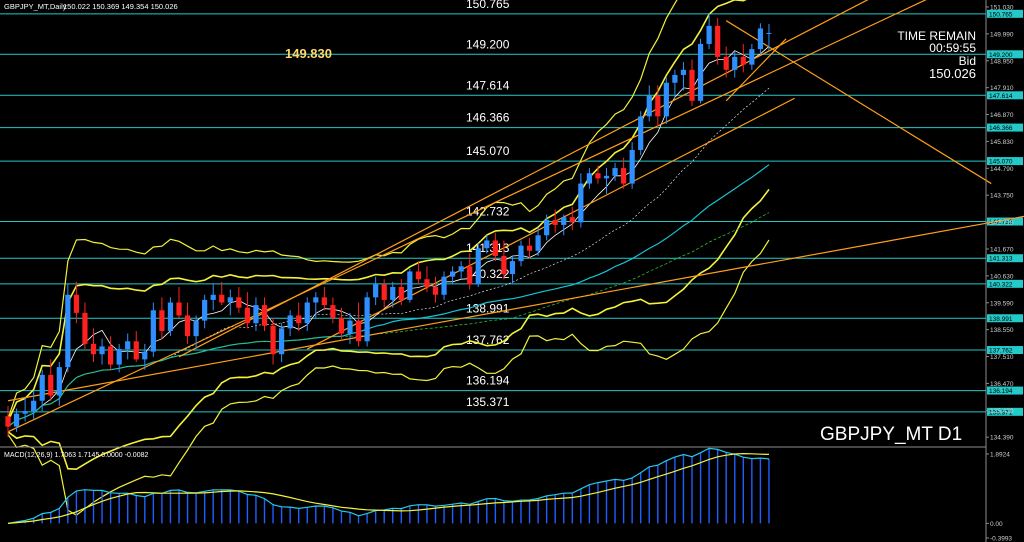 This screenshot has width=1024, height=542. I want to click on price-scale-label: 143.750, so click(1002, 196).